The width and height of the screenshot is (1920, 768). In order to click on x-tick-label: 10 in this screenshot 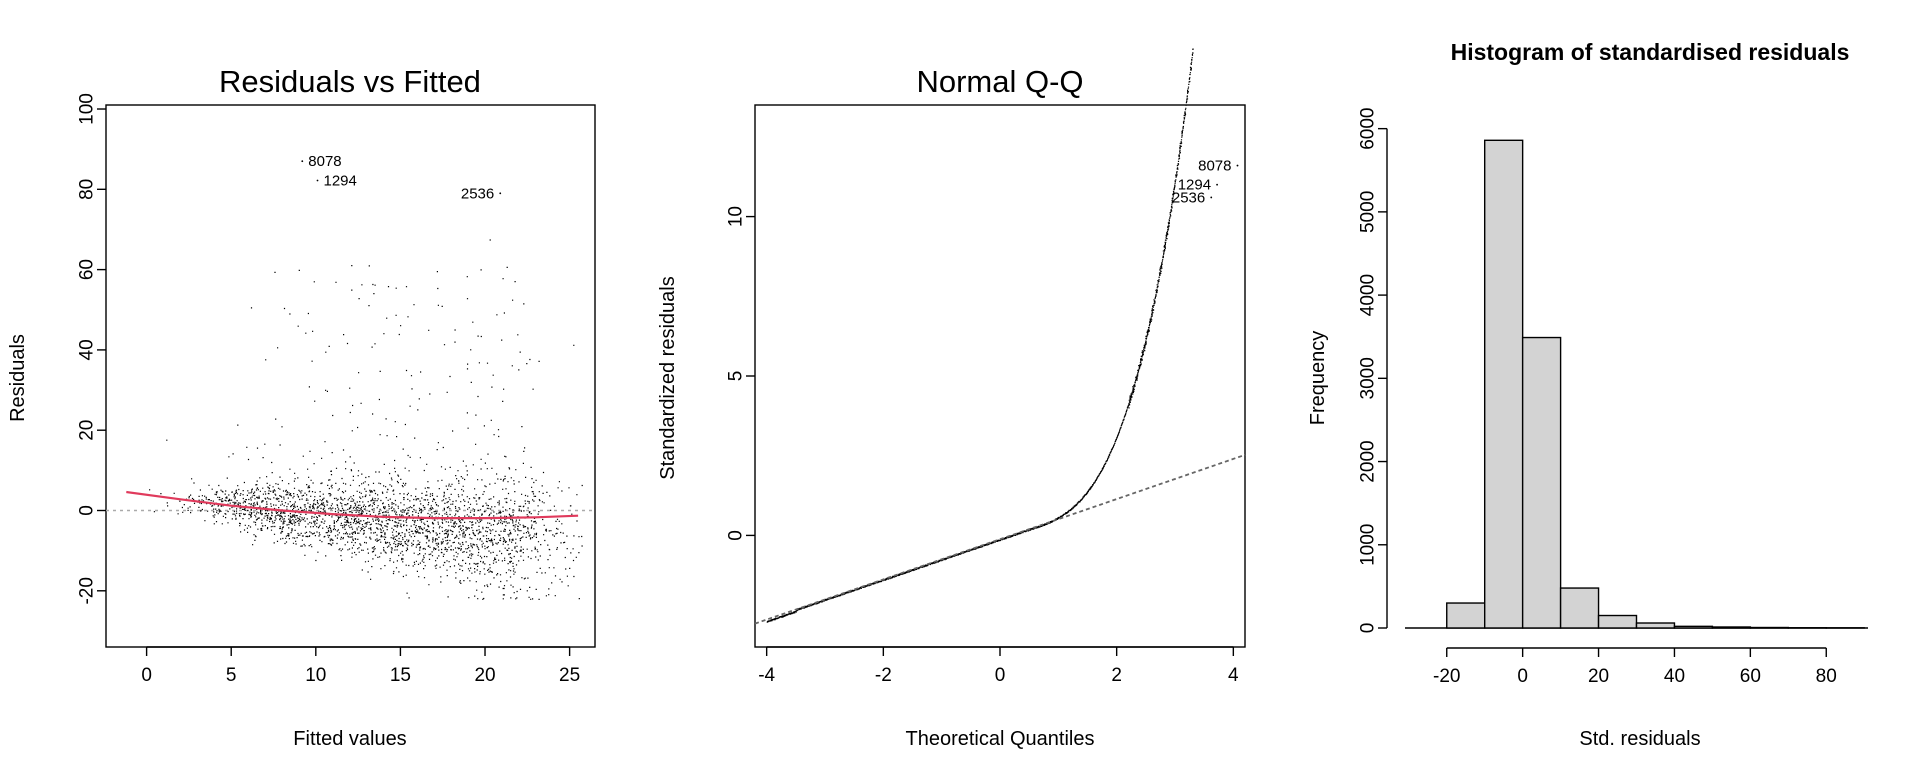, I will do `click(315, 675)`.